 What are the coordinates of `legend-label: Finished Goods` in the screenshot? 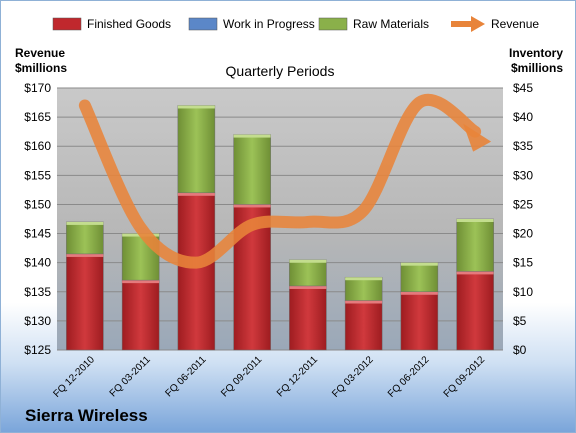 It's located at (129, 24).